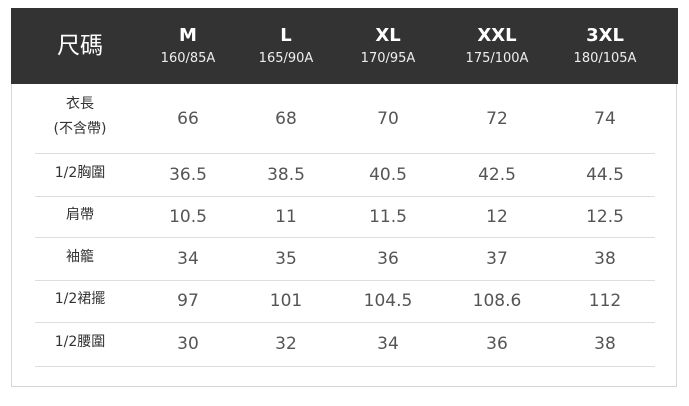  Describe the element at coordinates (497, 216) in the screenshot. I see `cell-value: 12` at that location.